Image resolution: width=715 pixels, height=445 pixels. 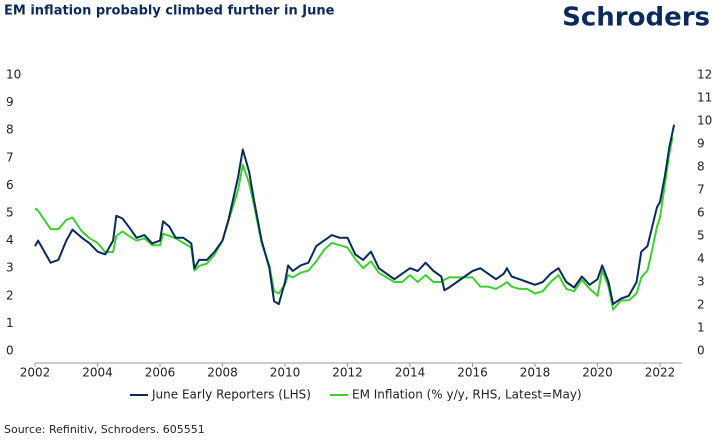 What do you see at coordinates (10, 102) in the screenshot?
I see `y-tick-label: 9` at bounding box center [10, 102].